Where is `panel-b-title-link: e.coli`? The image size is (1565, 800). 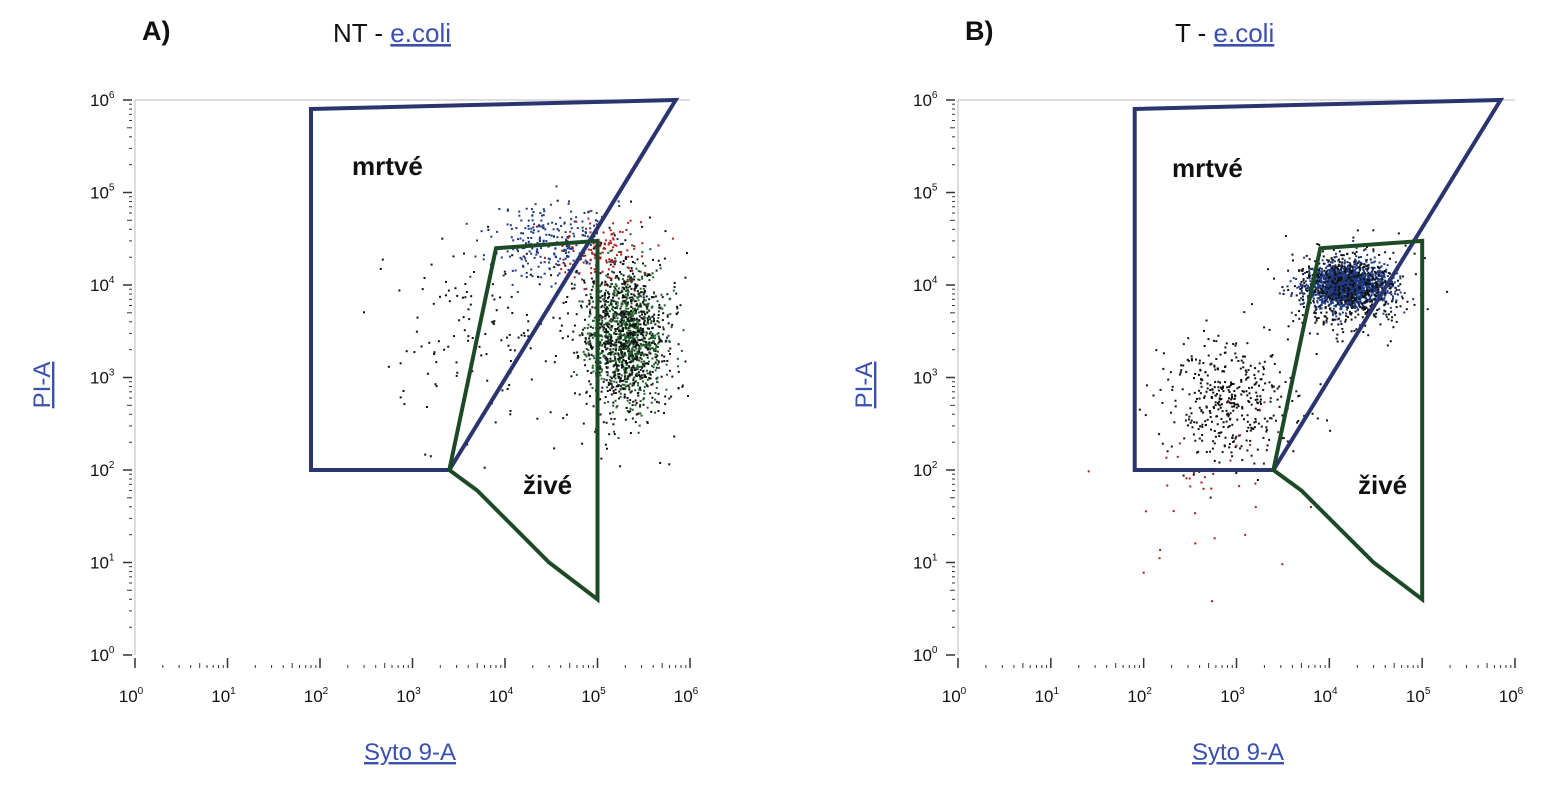 panel-b-title-link: e.coli is located at coordinates (1244, 33).